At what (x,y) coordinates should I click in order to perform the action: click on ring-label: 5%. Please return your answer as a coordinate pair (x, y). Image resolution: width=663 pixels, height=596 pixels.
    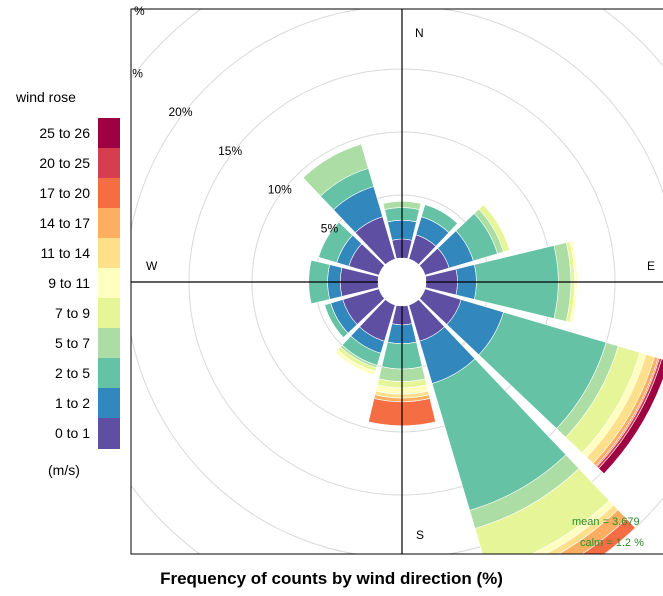
    Looking at the image, I should click on (330, 228).